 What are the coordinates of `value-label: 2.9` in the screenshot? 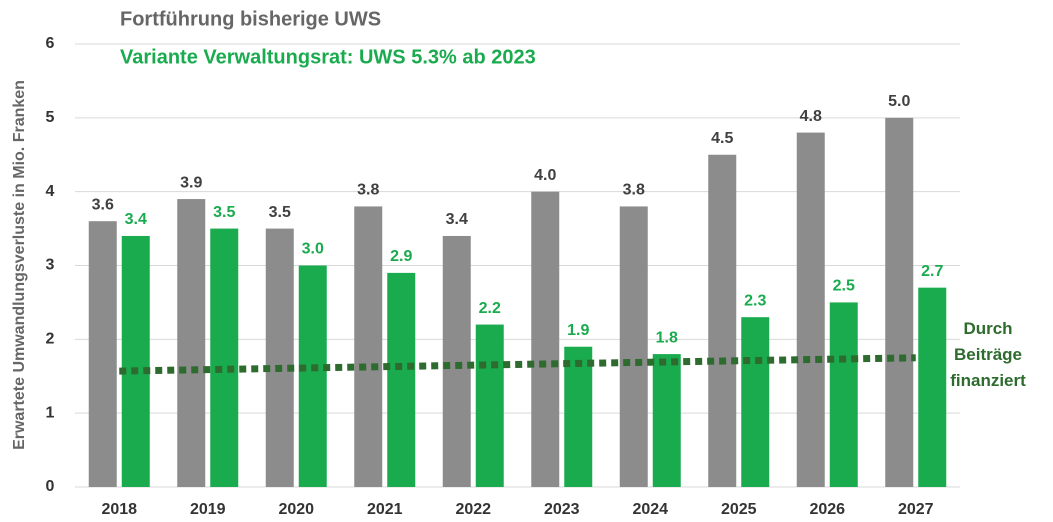 It's located at (401, 256).